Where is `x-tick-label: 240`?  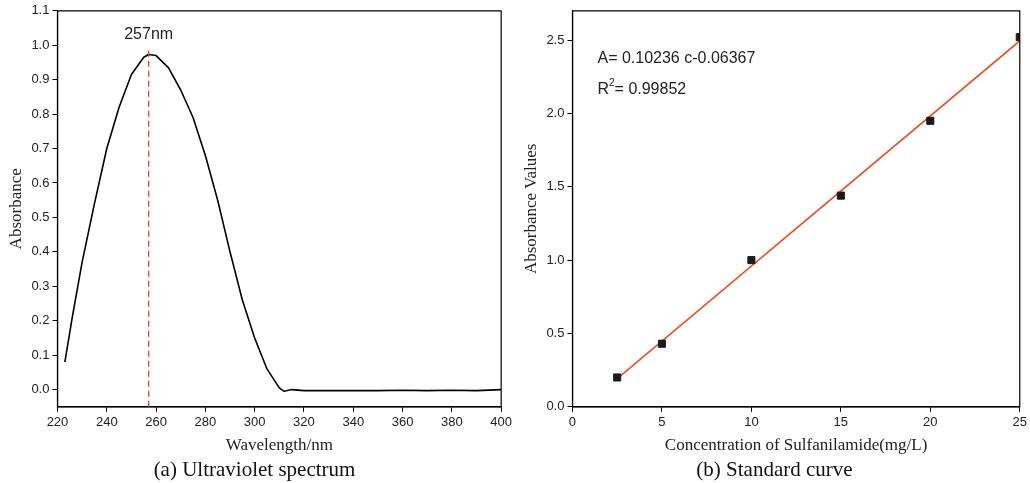
x-tick-label: 240 is located at coordinates (106, 422).